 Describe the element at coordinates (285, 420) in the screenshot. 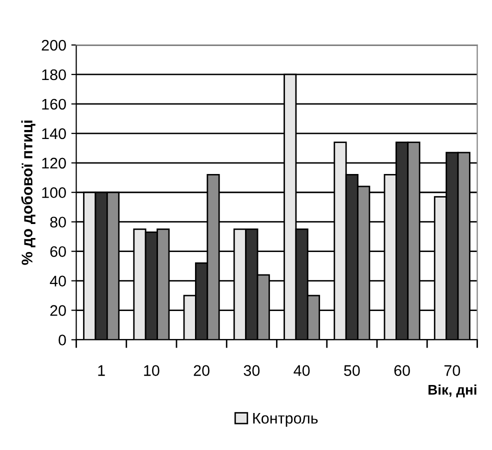

I see `legend-label: Контроль` at that location.